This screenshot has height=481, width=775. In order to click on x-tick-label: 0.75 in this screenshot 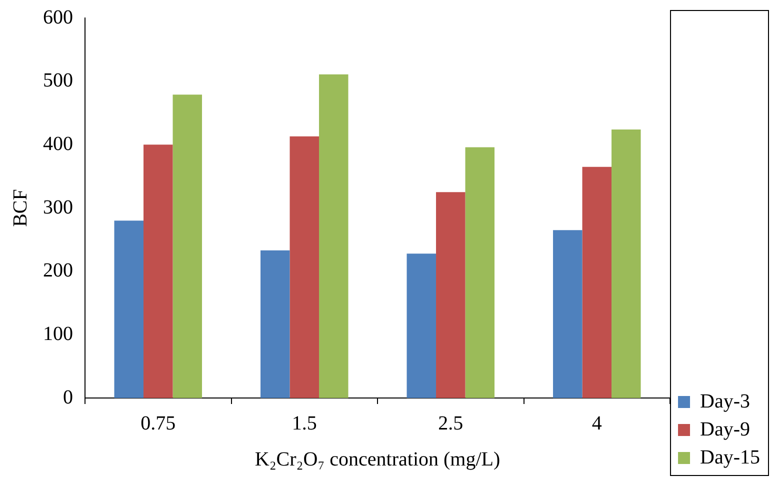, I will do `click(158, 423)`.